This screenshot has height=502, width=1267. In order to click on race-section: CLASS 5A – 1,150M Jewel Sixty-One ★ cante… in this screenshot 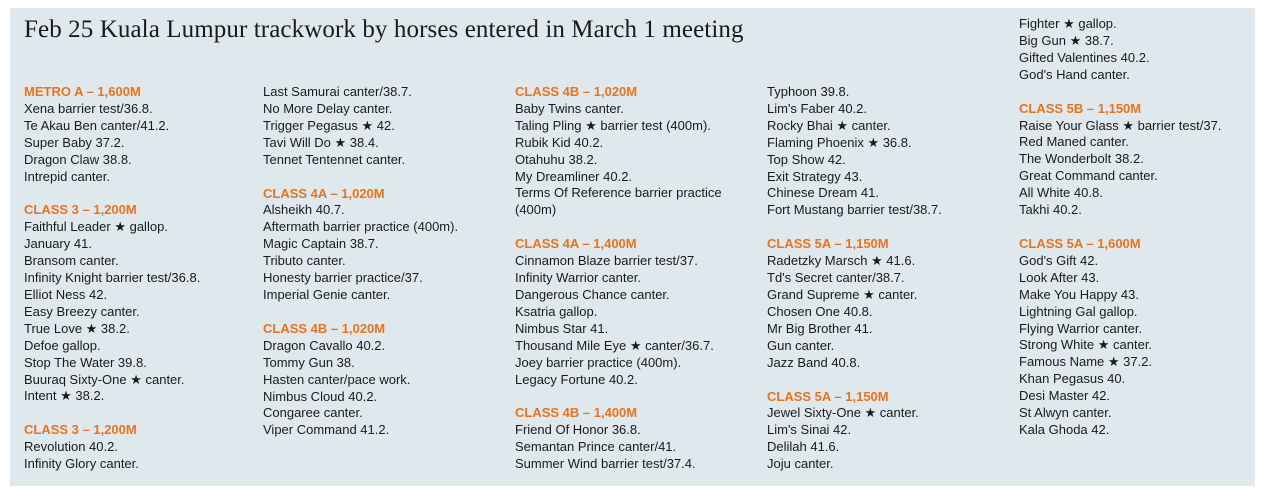, I will do `click(887, 431)`.